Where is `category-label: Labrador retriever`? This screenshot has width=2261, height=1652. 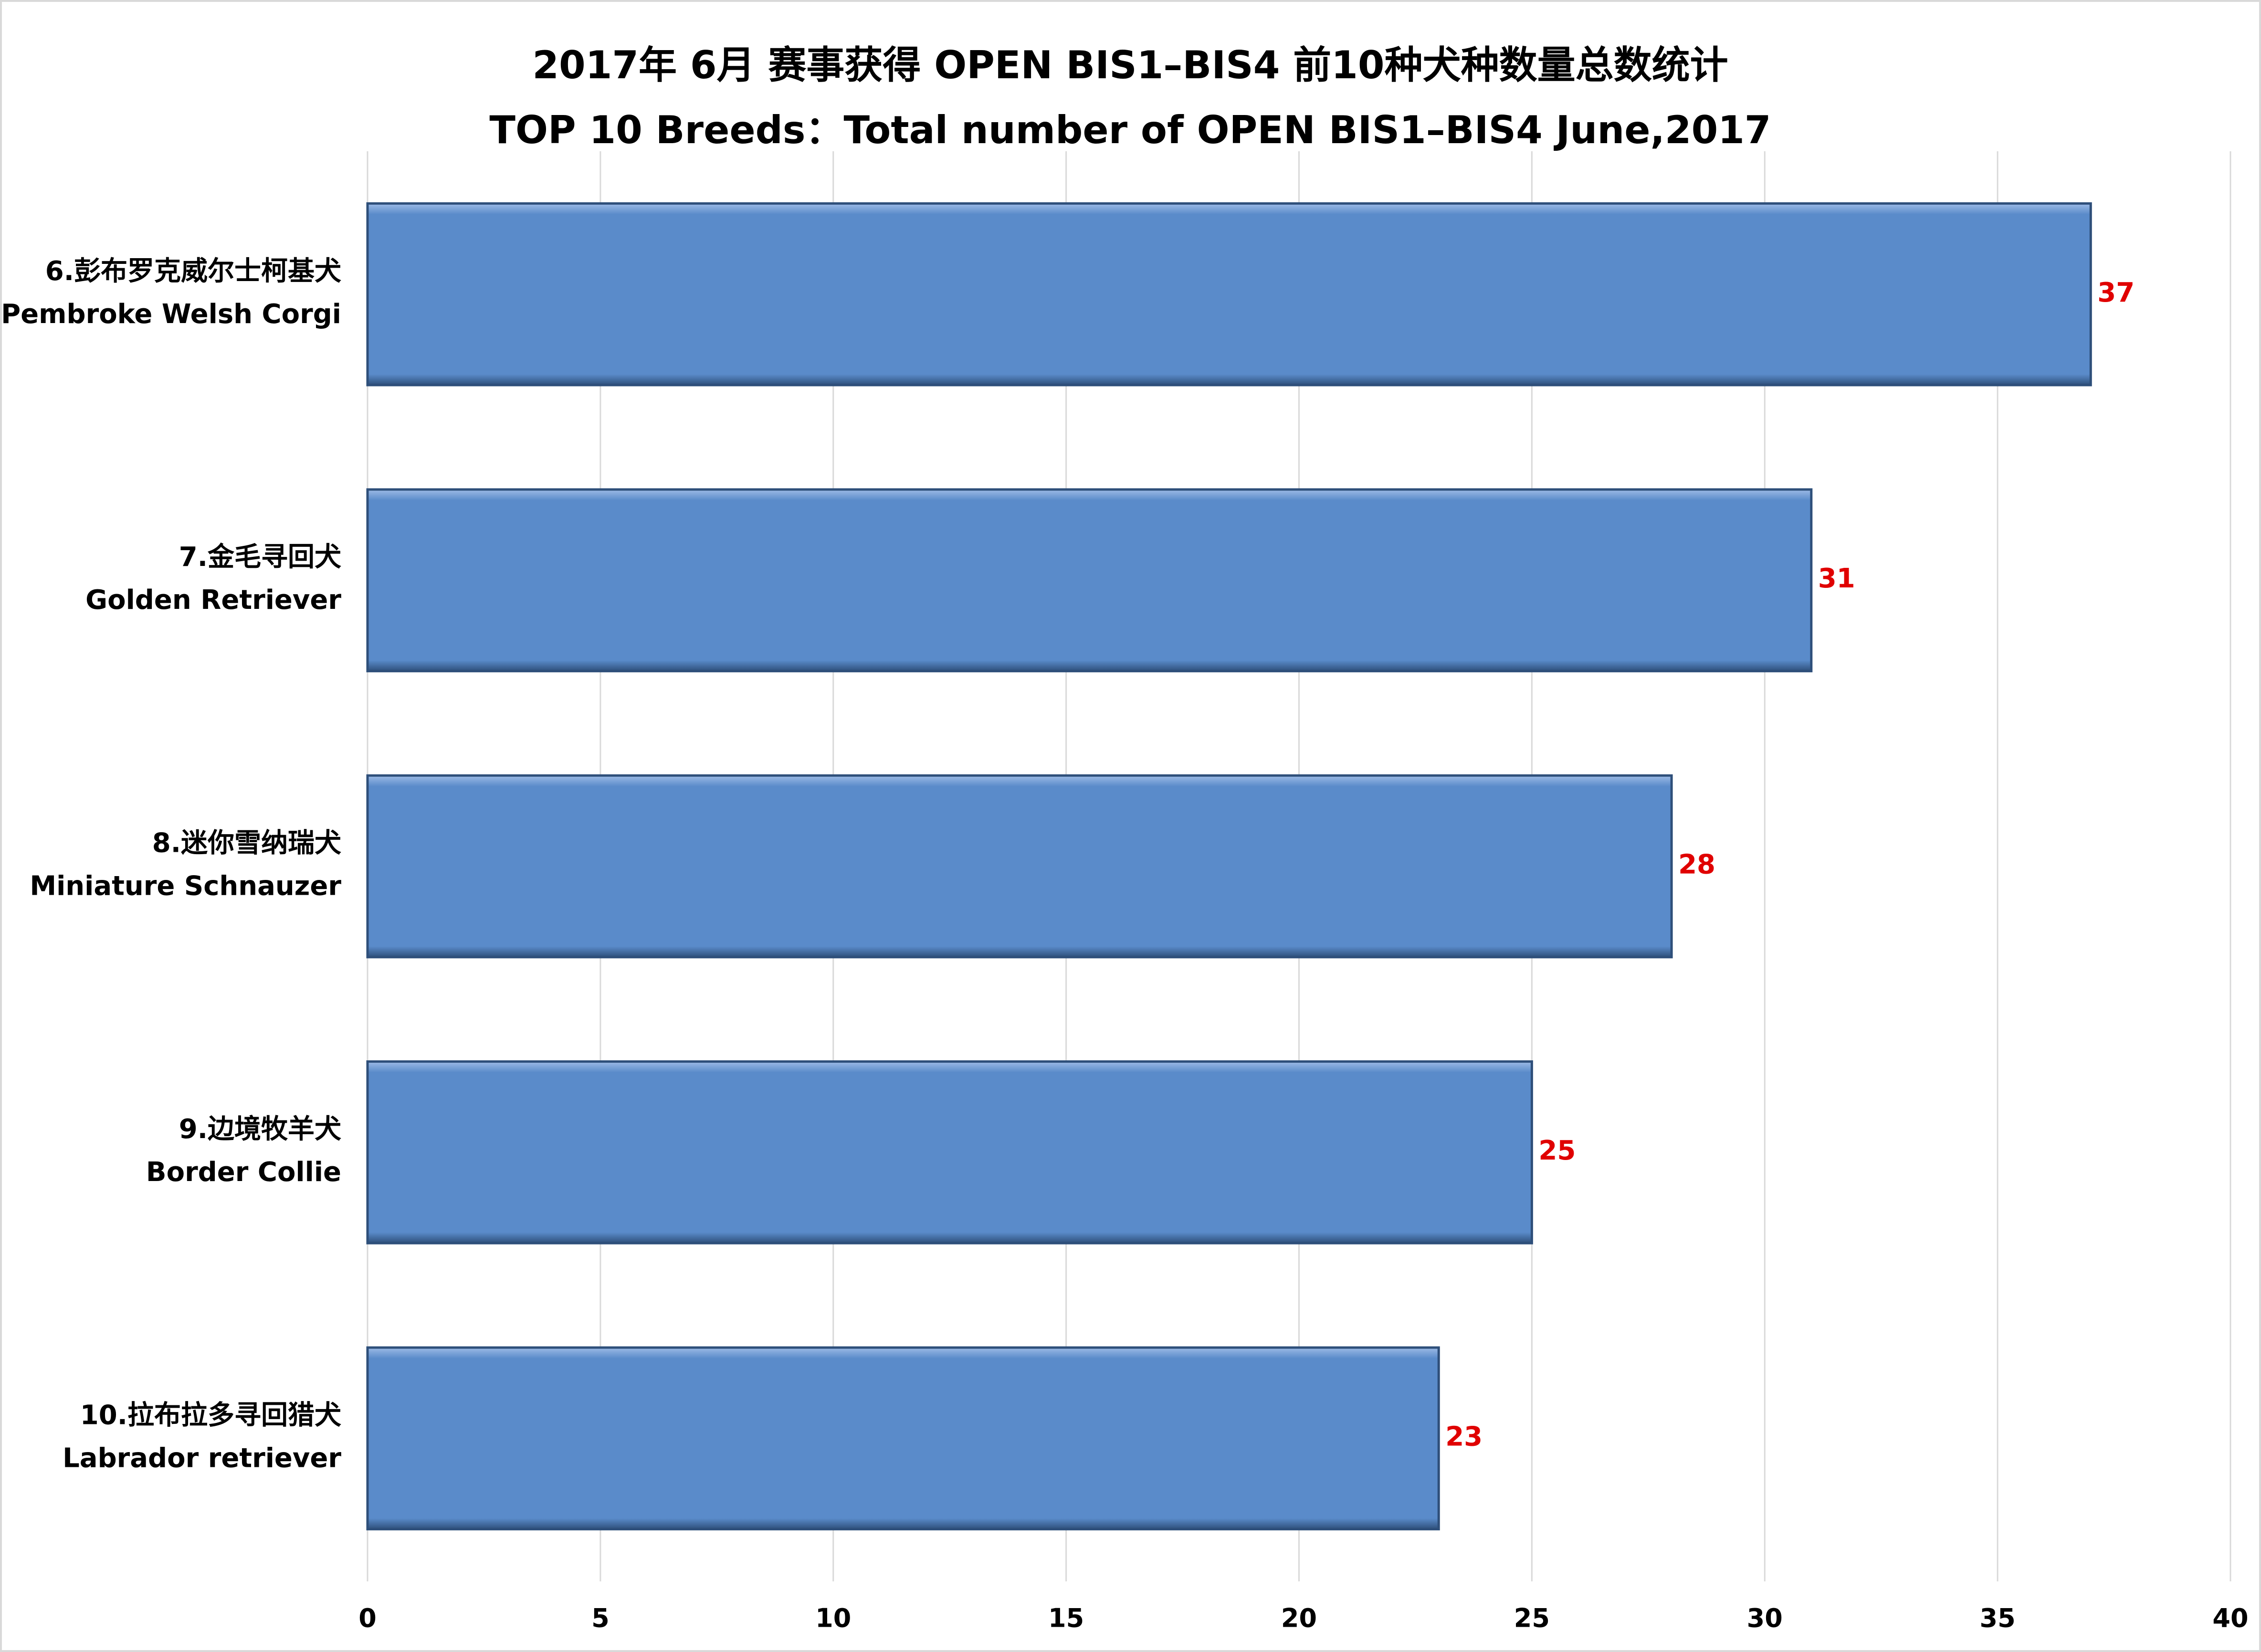 category-label: Labrador retriever is located at coordinates (202, 1458).